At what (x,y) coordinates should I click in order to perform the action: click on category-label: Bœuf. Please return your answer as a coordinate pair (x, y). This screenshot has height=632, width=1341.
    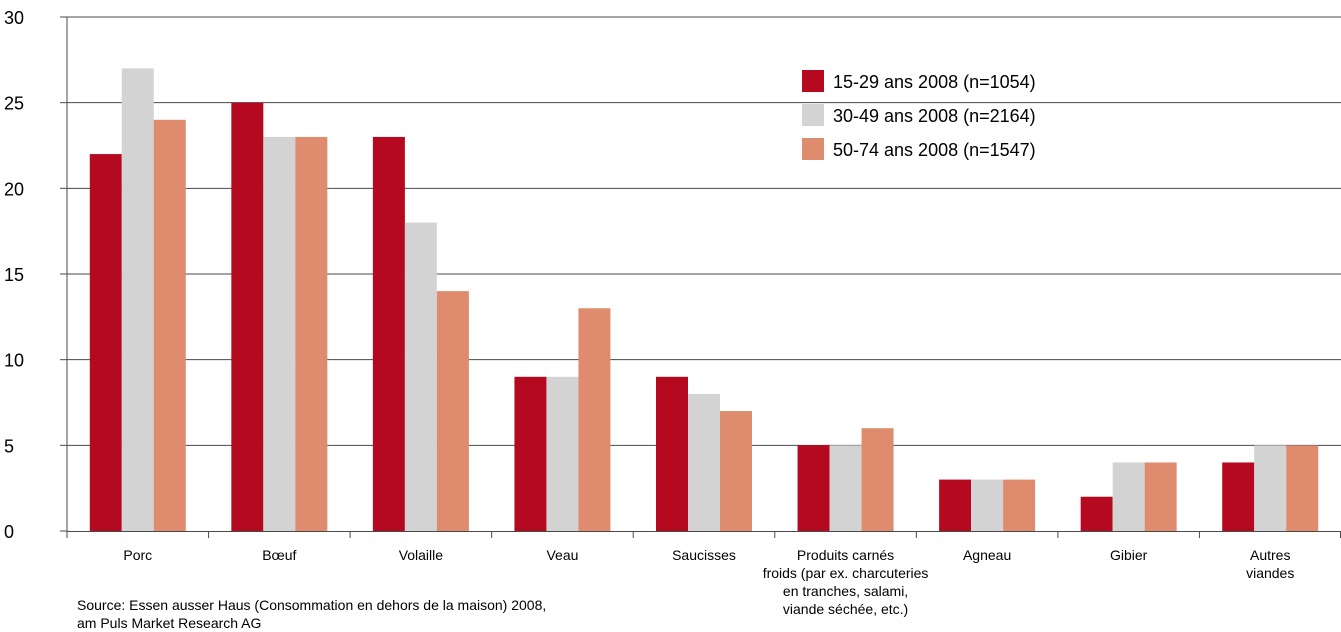
    Looking at the image, I should click on (279, 555).